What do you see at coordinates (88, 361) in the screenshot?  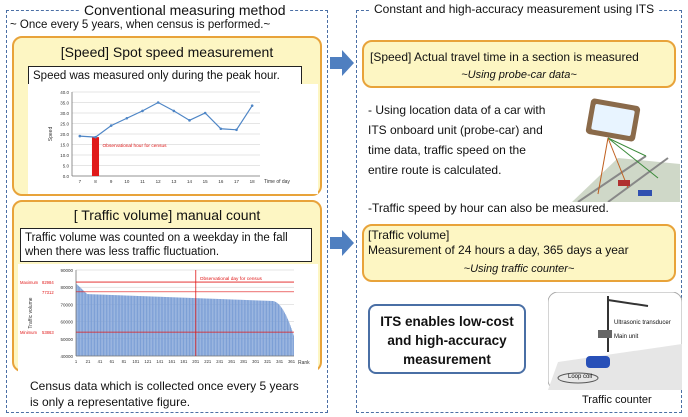 I see `volume-xtick: 21` at bounding box center [88, 361].